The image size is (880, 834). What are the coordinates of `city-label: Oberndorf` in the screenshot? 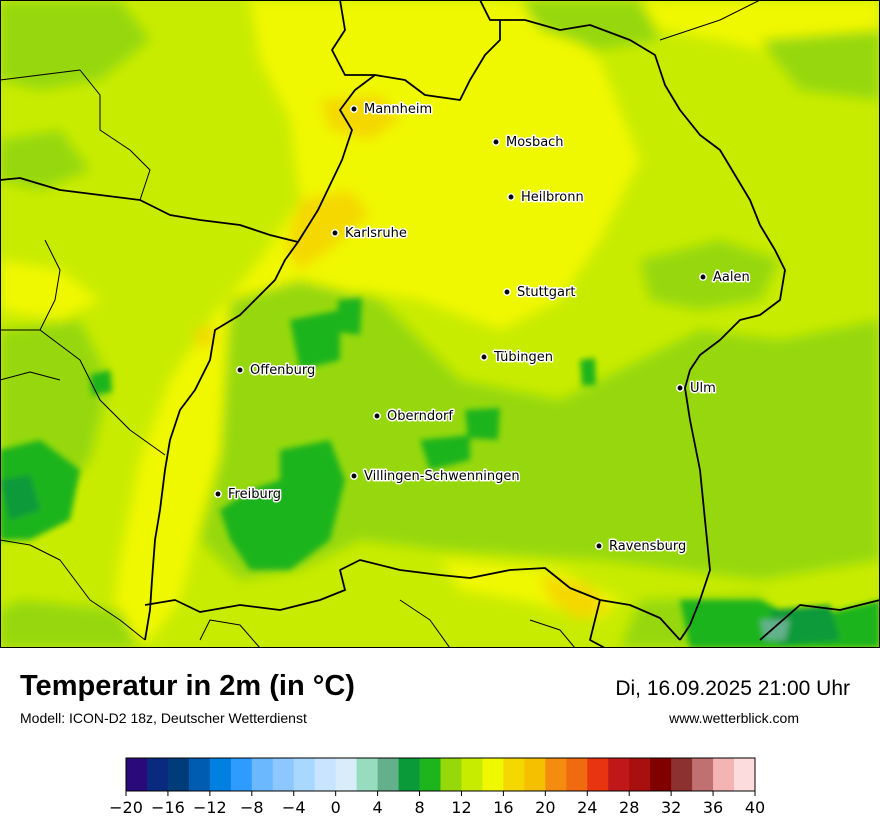 It's located at (420, 416).